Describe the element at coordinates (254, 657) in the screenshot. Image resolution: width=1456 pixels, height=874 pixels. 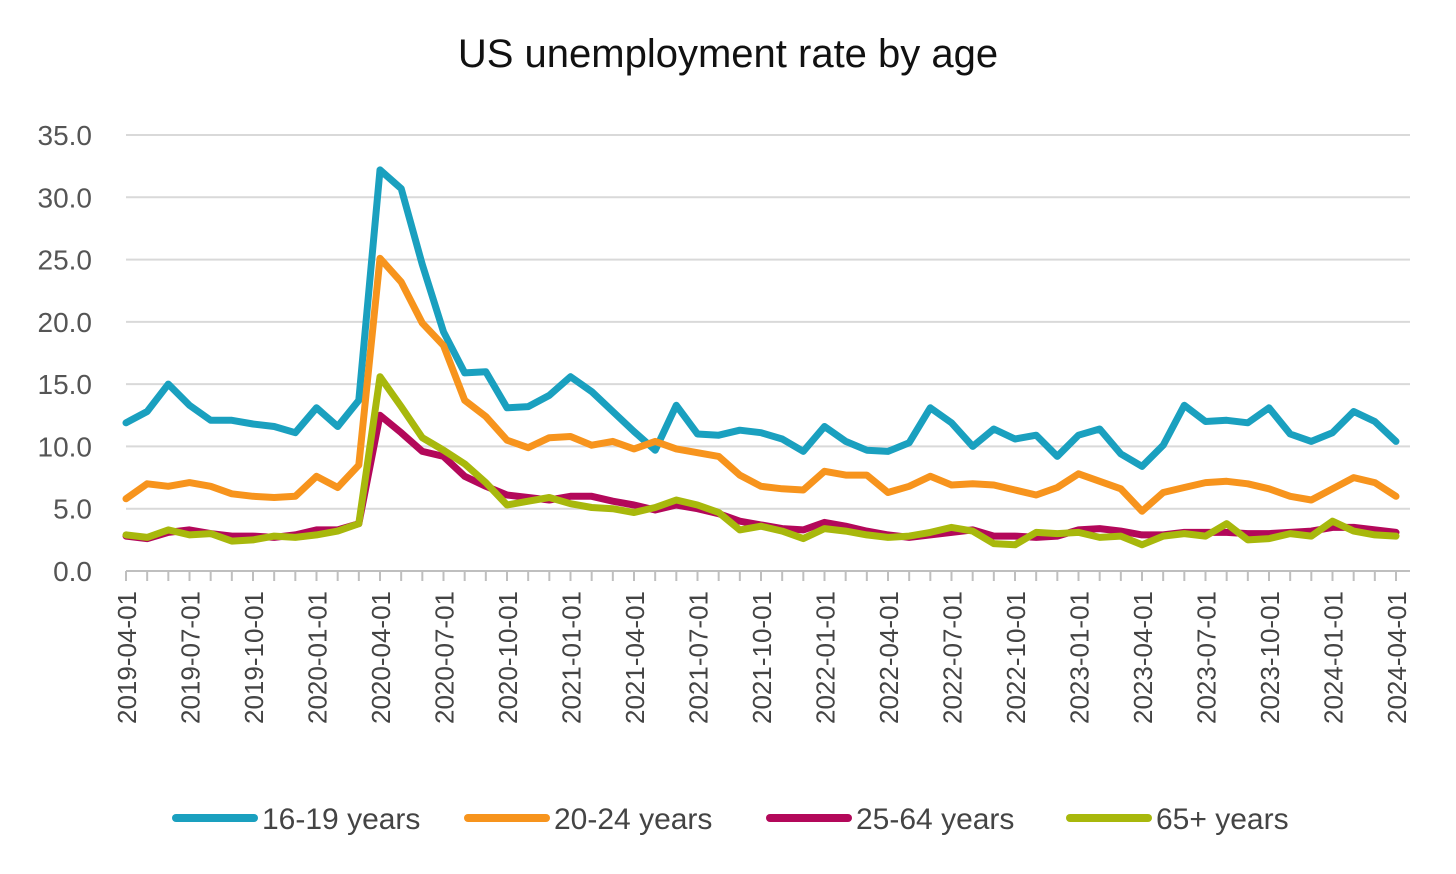
I see `x-tick-label: 2019-10-01` at that location.